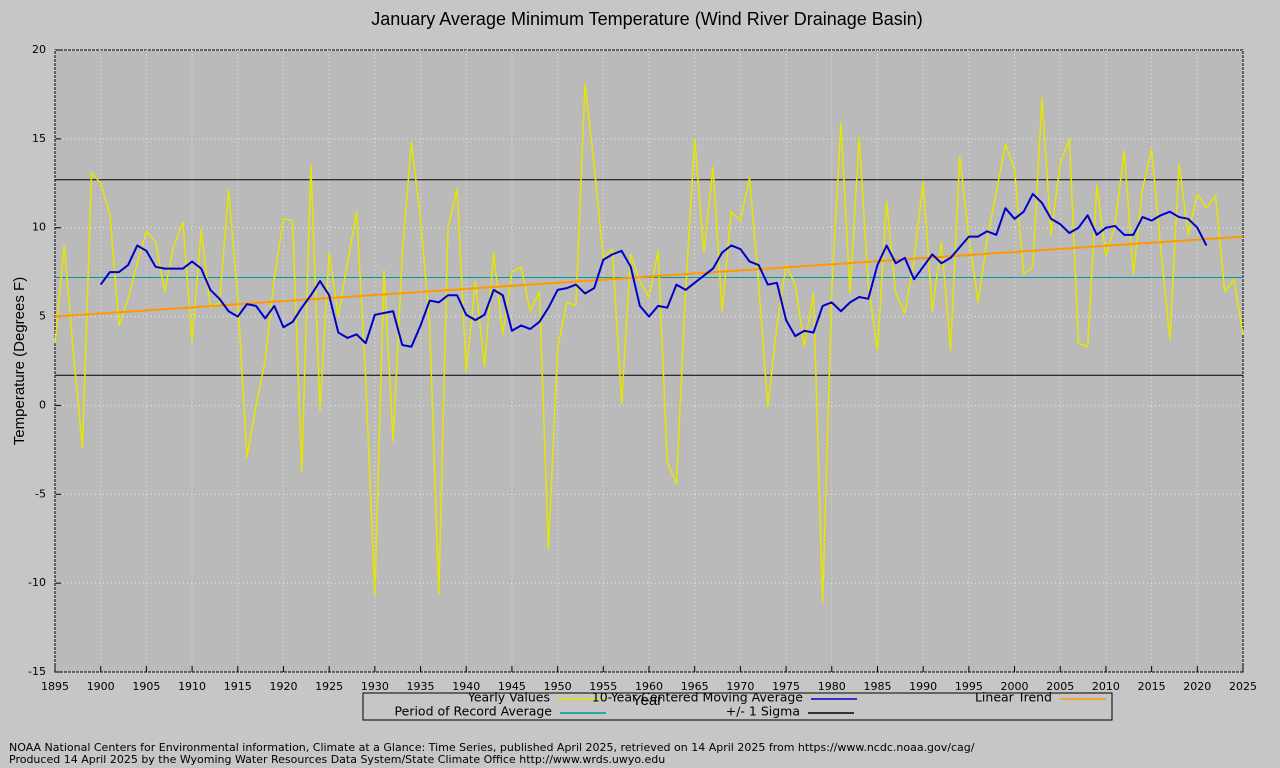  Describe the element at coordinates (329, 686) in the screenshot. I see `x-tick-label: 1925` at that location.